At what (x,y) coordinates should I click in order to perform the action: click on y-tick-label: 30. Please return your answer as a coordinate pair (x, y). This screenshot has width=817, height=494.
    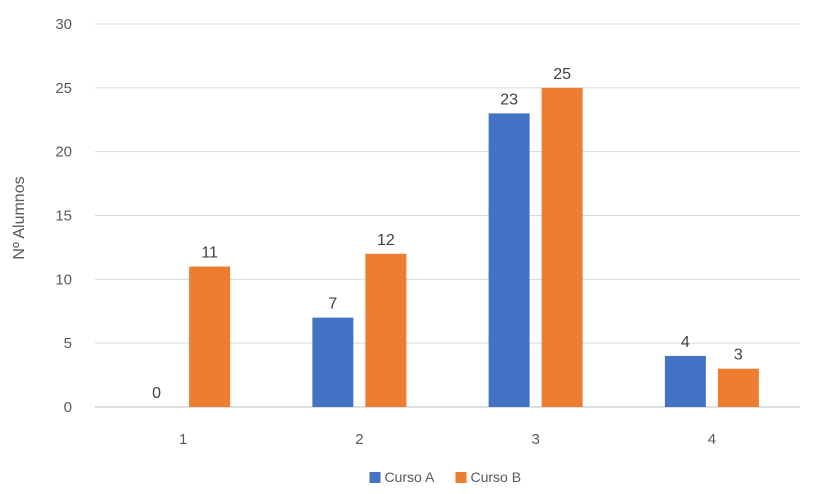
    Looking at the image, I should click on (63, 24).